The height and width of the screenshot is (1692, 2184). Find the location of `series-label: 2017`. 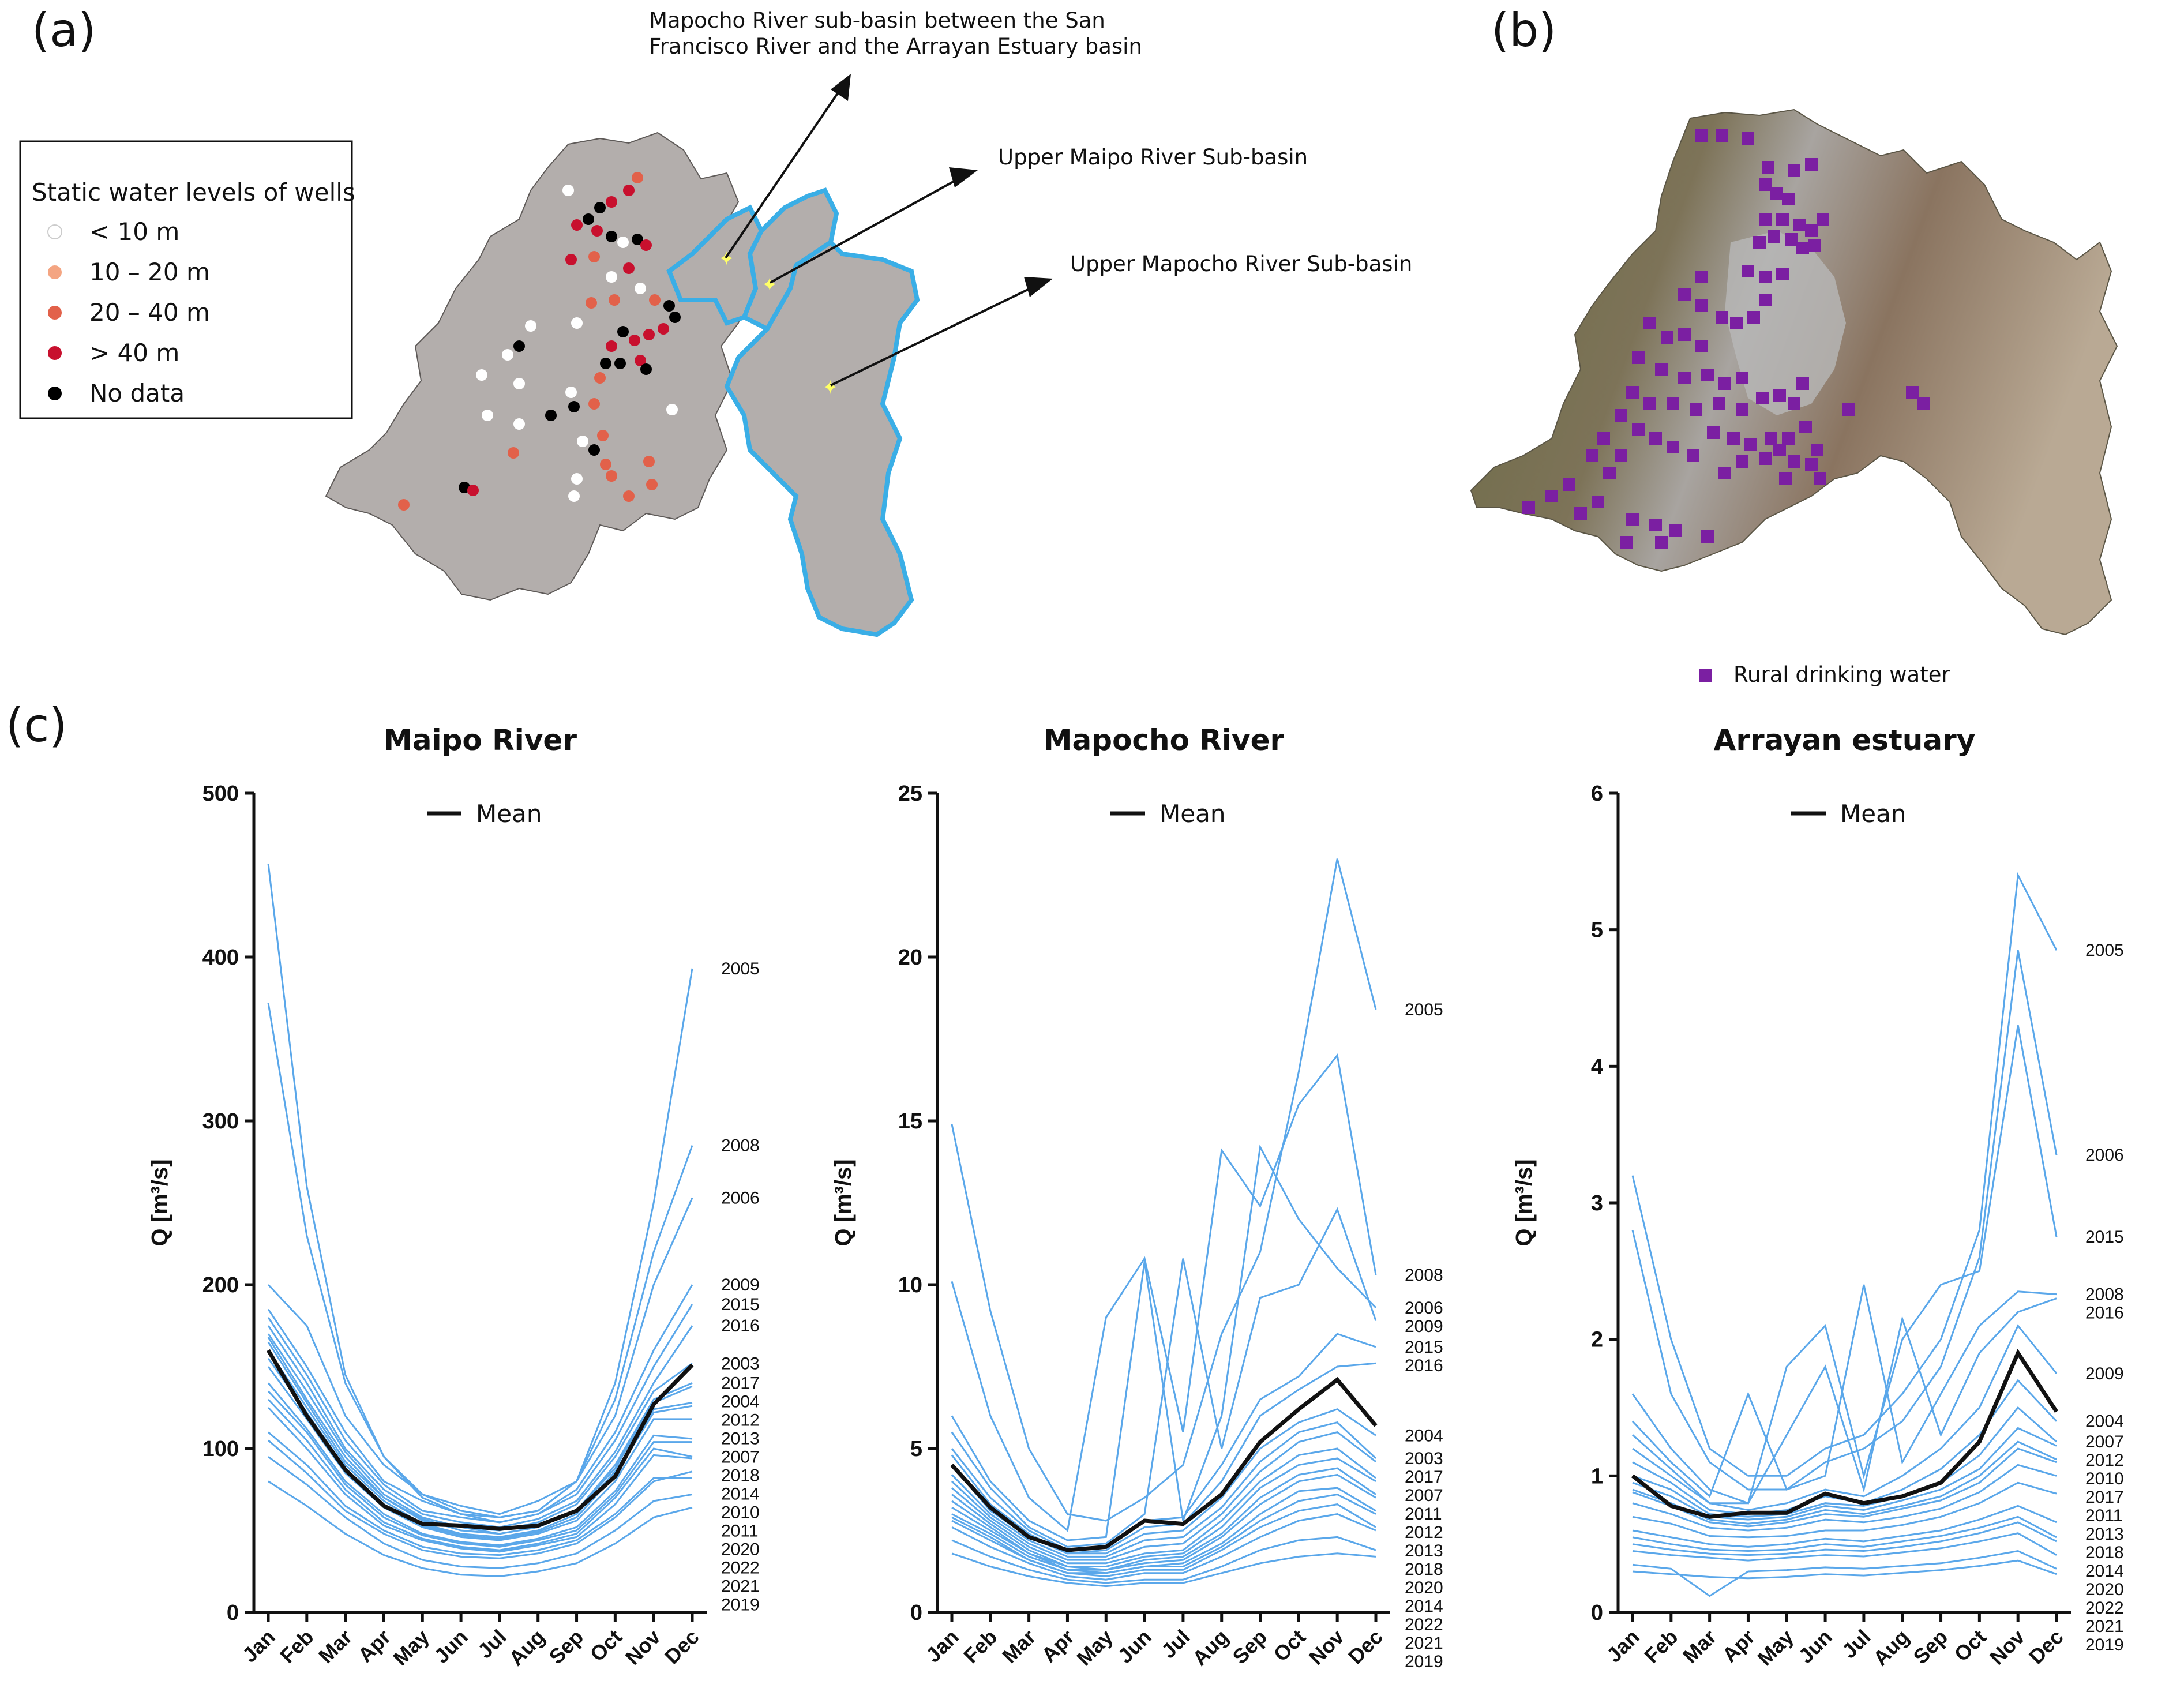

series-label: 2017 is located at coordinates (2104, 1497).